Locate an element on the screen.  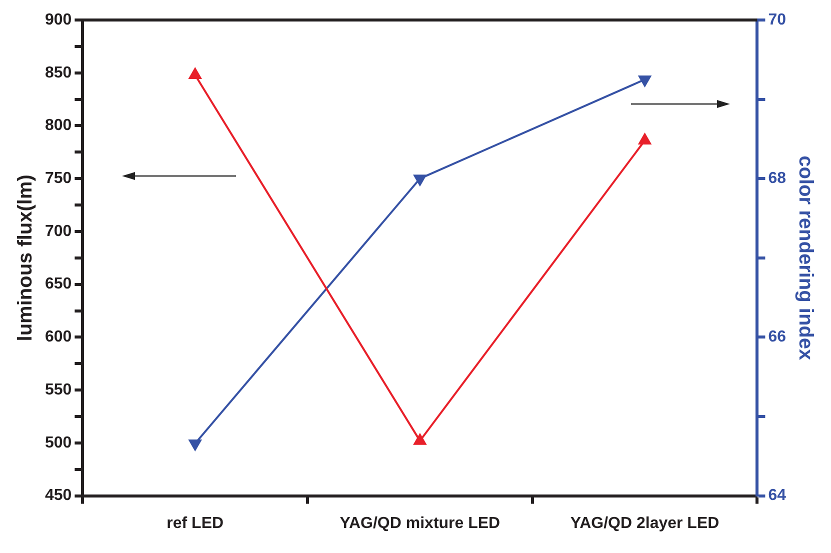
y2-tick-label: 64 is located at coordinates (777, 495).